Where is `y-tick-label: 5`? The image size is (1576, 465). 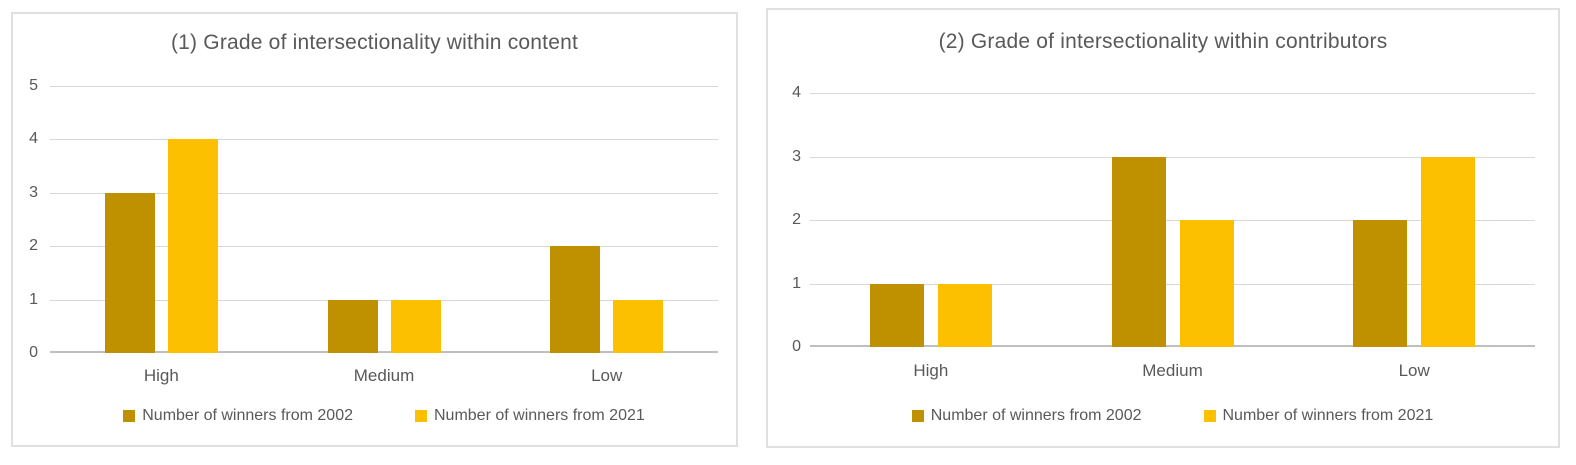 y-tick-label: 5 is located at coordinates (33, 85).